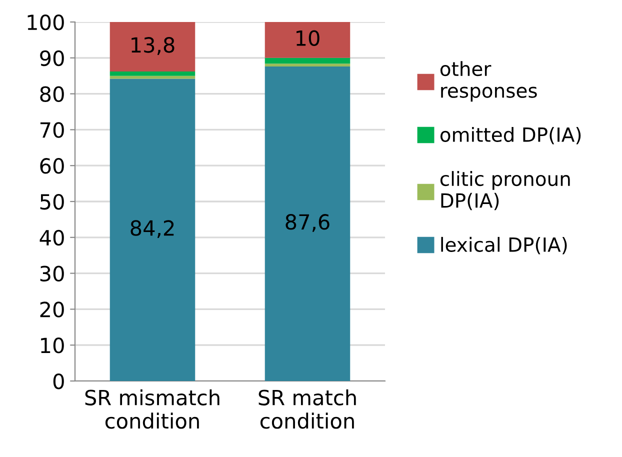 The height and width of the screenshot is (457, 622). I want to click on y-tick-label: 20, so click(52, 310).